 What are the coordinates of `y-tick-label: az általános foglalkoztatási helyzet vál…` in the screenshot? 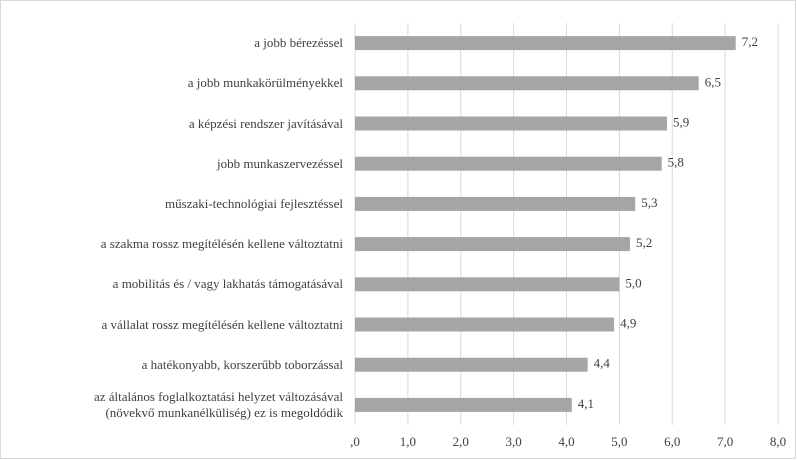 It's located at (218, 404).